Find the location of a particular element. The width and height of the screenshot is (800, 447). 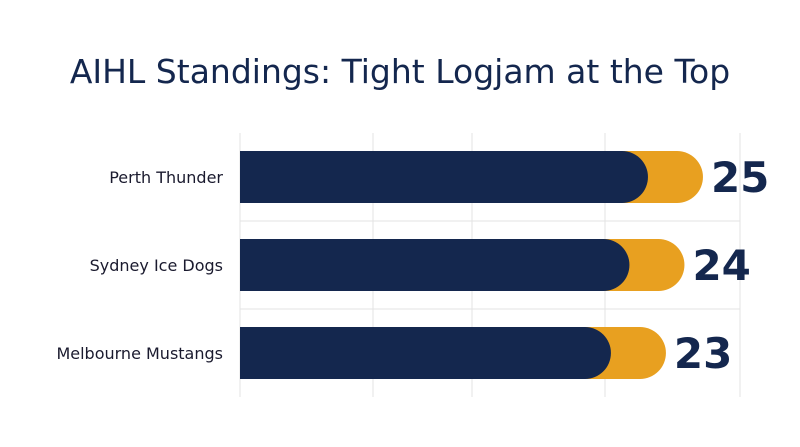

category-label: Sydney Ice Dogs is located at coordinates (156, 265).